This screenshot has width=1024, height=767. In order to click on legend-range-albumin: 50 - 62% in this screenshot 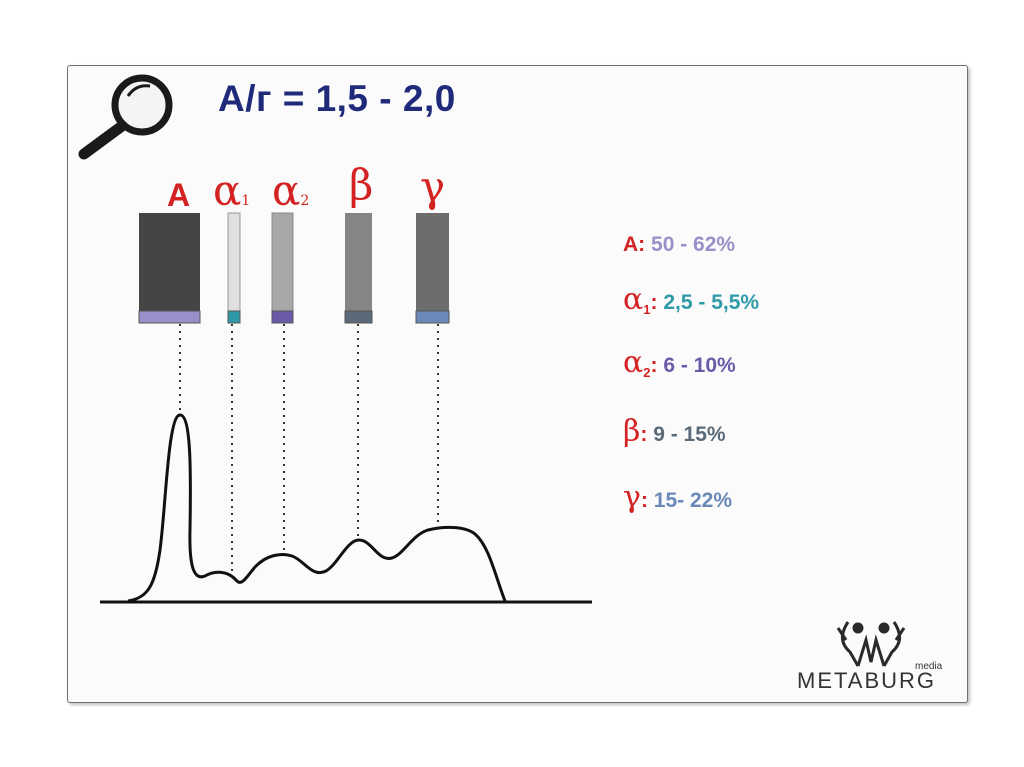, I will do `click(693, 244)`.